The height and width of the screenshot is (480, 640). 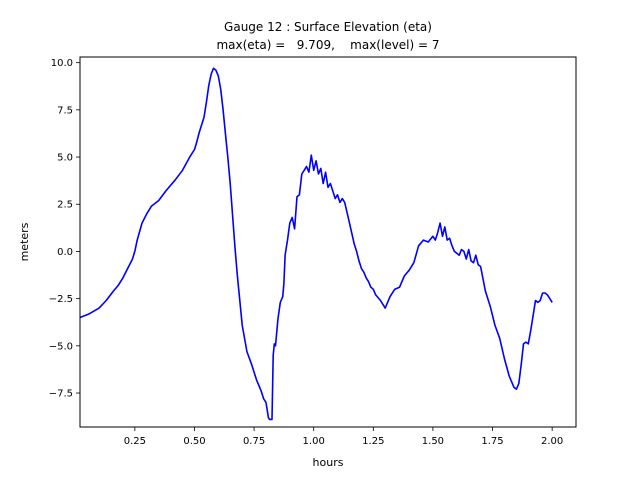 I want to click on chart-subtitle: max(eta) = 9.709, max(level) = 7, so click(x=327, y=45).